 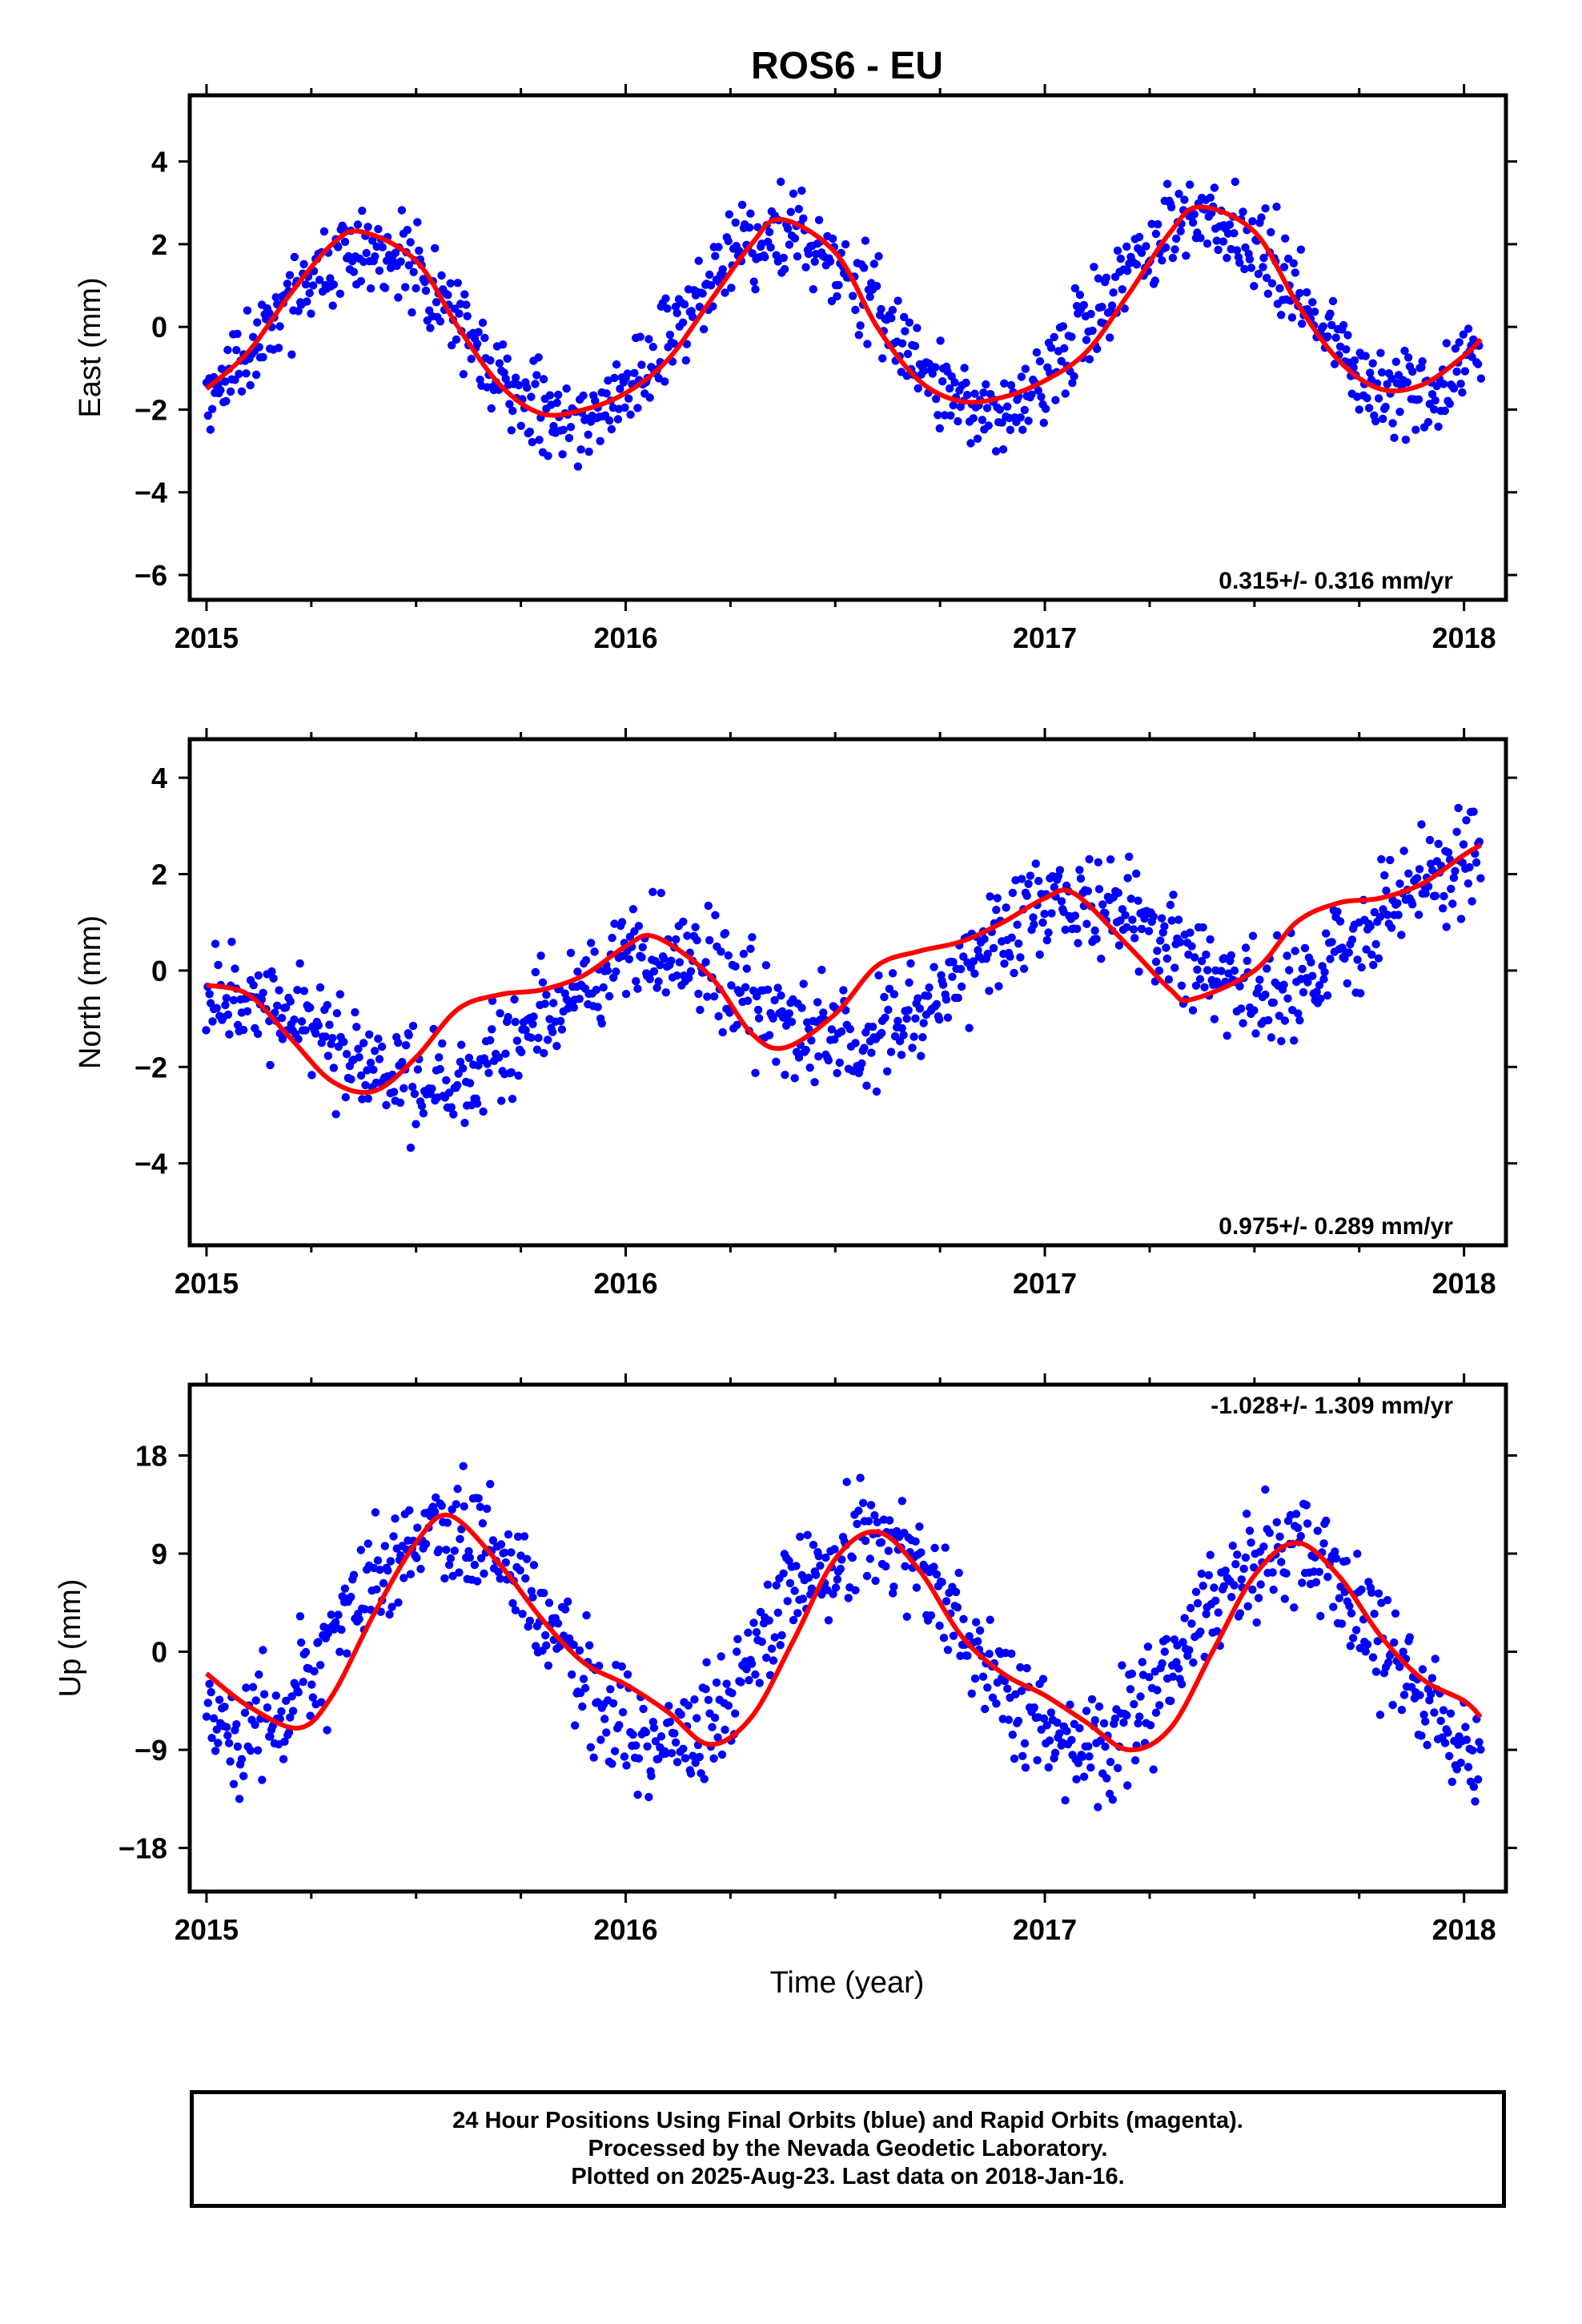 I want to click on y-tick-label: −2, so click(x=151, y=1067).